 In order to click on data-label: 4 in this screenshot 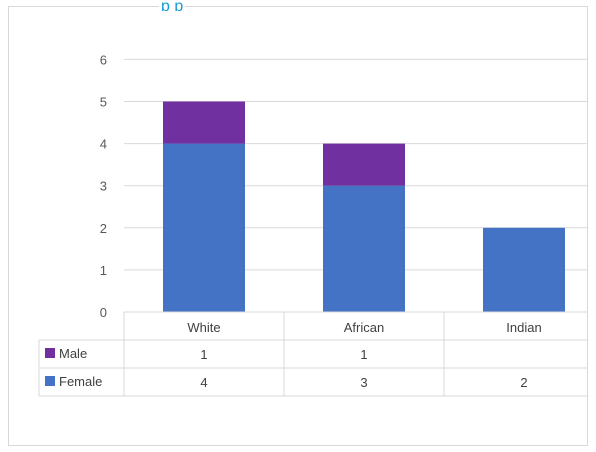, I will do `click(203, 382)`.